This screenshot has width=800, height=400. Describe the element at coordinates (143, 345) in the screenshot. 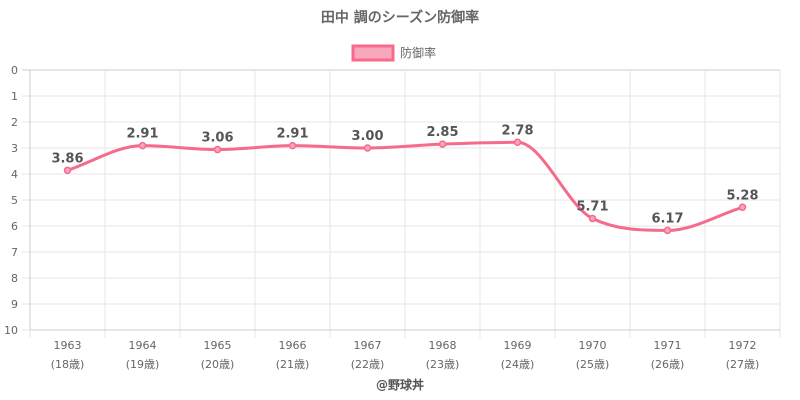

I see `x-tick-label: 1964` at that location.